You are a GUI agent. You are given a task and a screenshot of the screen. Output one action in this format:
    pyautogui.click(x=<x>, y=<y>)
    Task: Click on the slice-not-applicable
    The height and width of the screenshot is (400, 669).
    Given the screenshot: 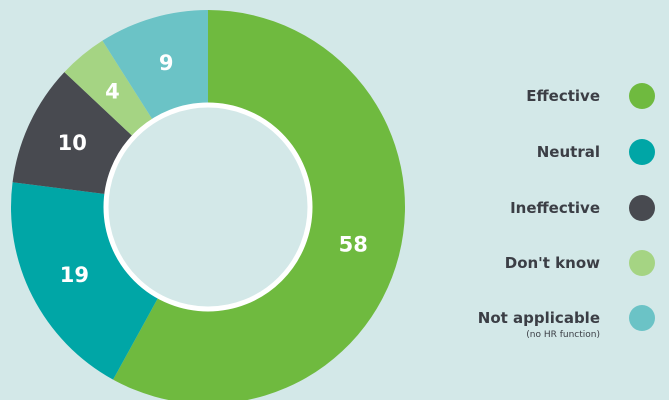 What is the action you would take?
    pyautogui.click(x=155, y=65)
    